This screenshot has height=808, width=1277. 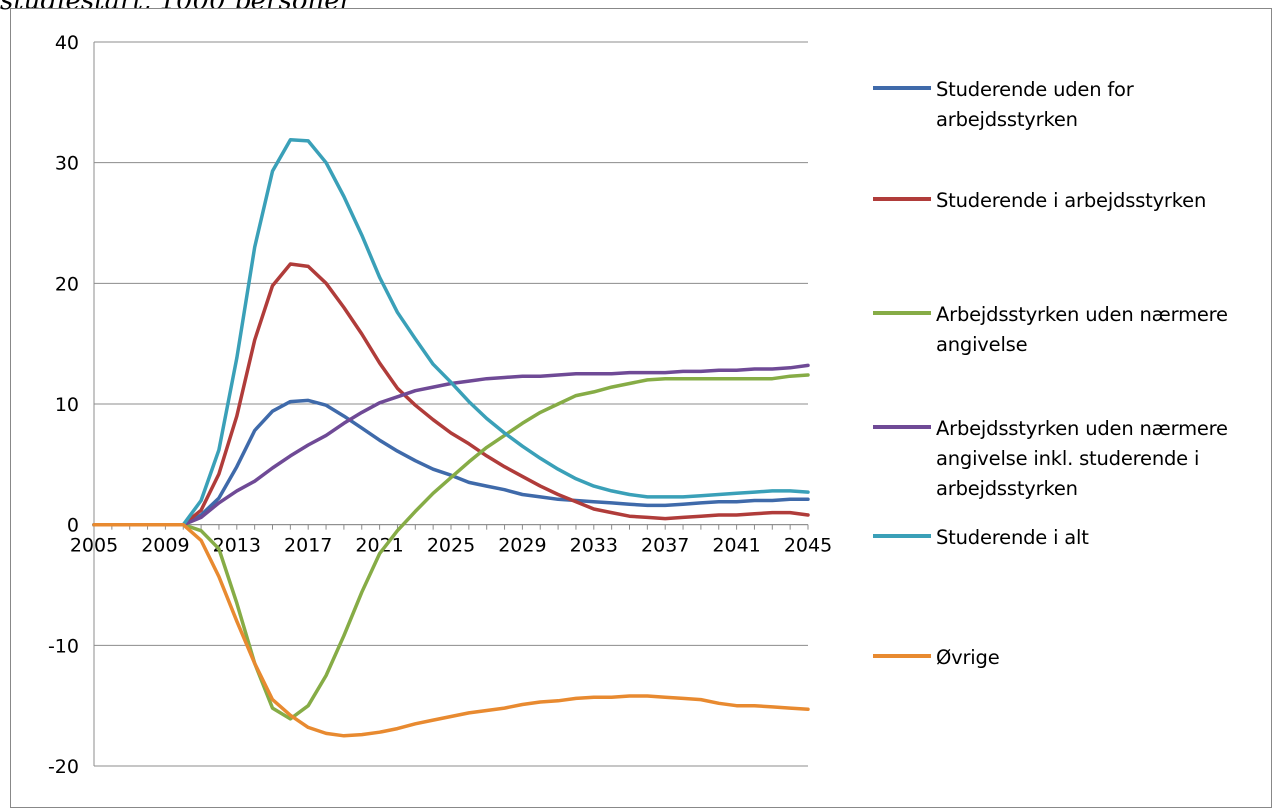 What do you see at coordinates (308, 546) in the screenshot?
I see `x-tick-label: 2017` at bounding box center [308, 546].